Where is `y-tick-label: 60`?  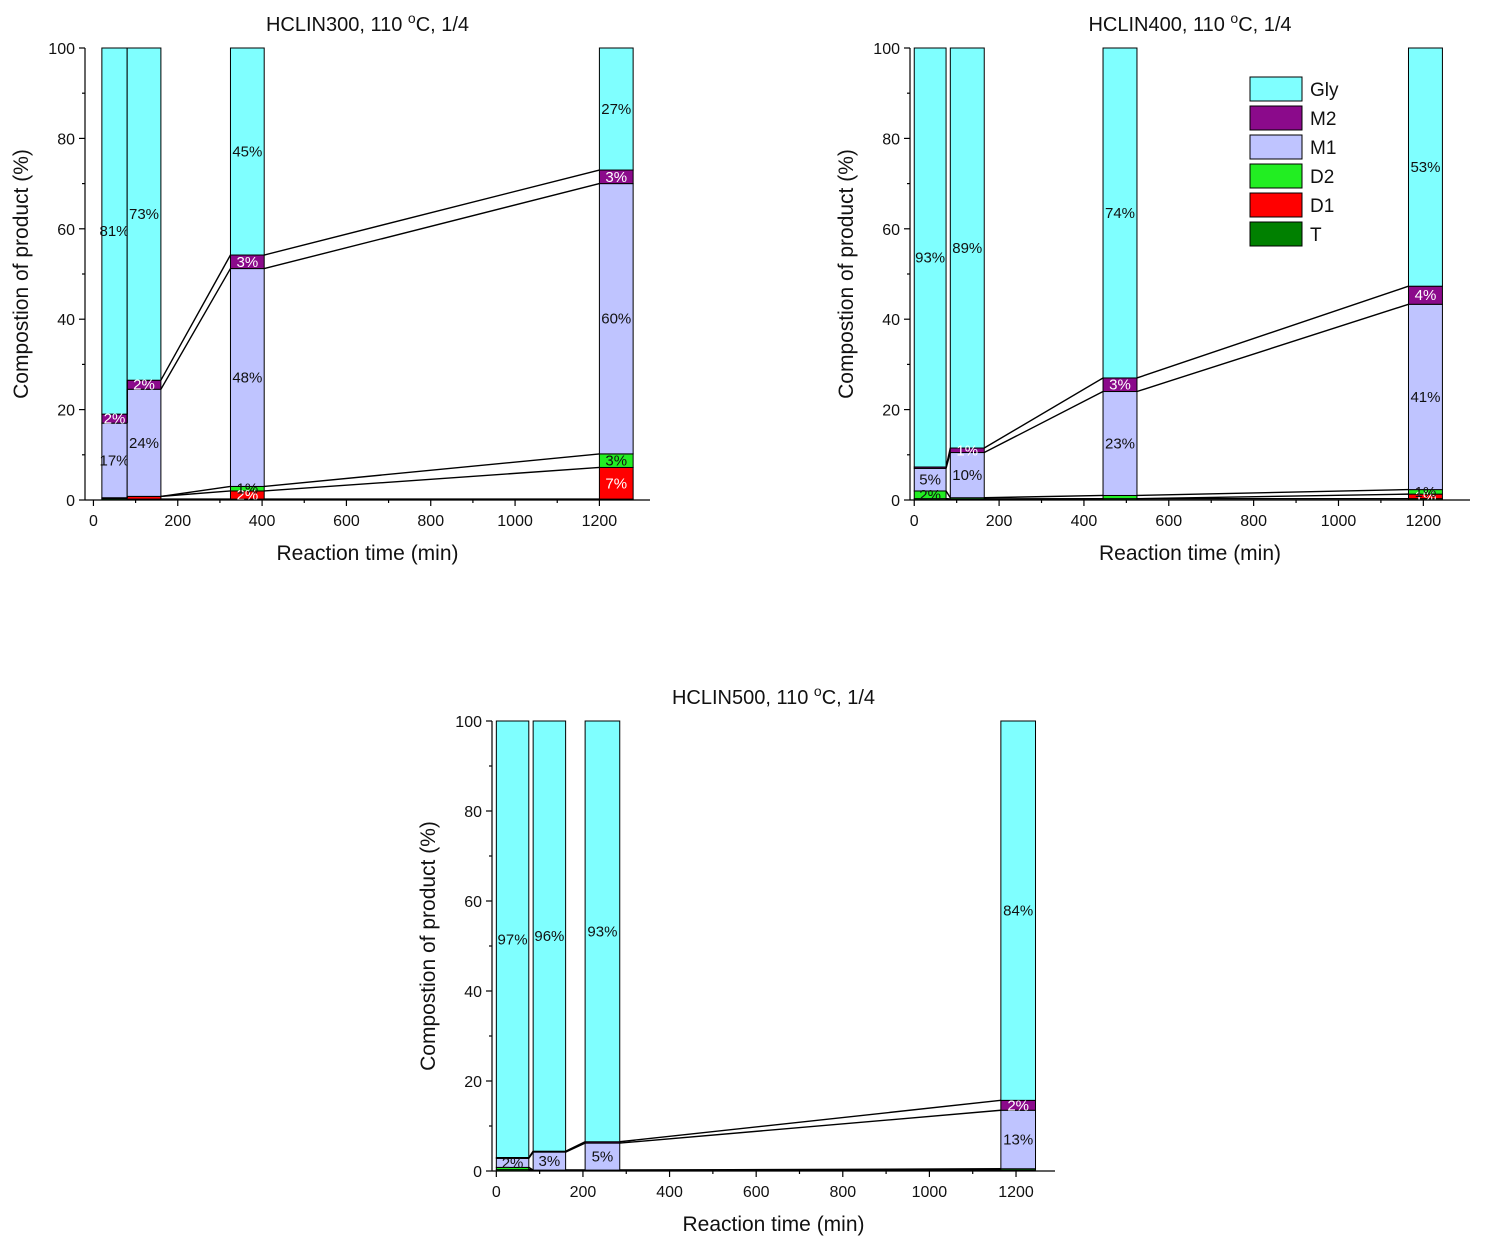
y-tick-label: 60 is located at coordinates (473, 902).